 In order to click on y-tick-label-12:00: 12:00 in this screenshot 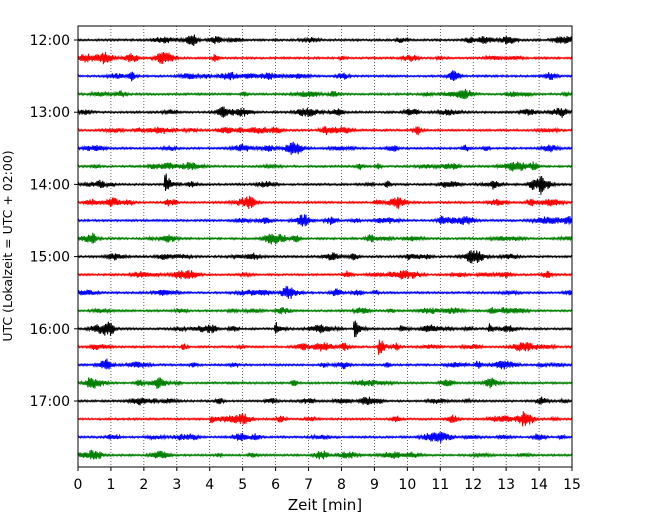, I will do `click(50, 41)`.